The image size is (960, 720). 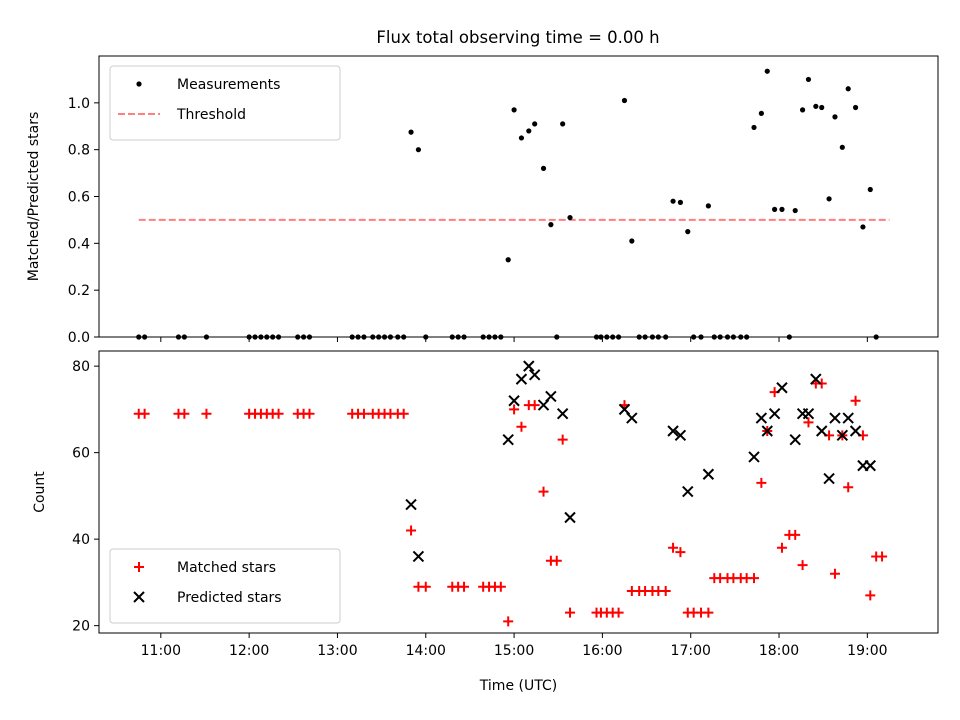 I want to click on y-tick-label: 80, so click(x=81, y=367).